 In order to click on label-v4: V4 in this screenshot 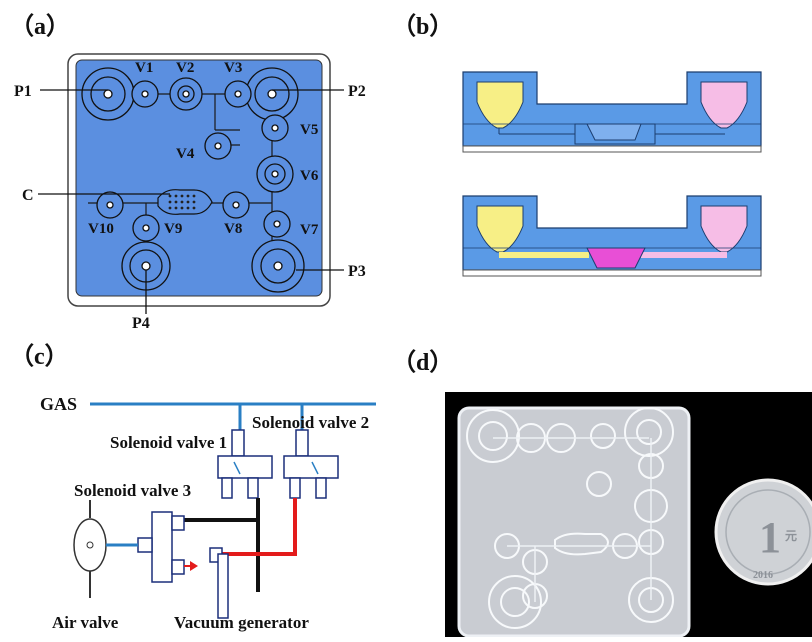, I will do `click(185, 154)`.